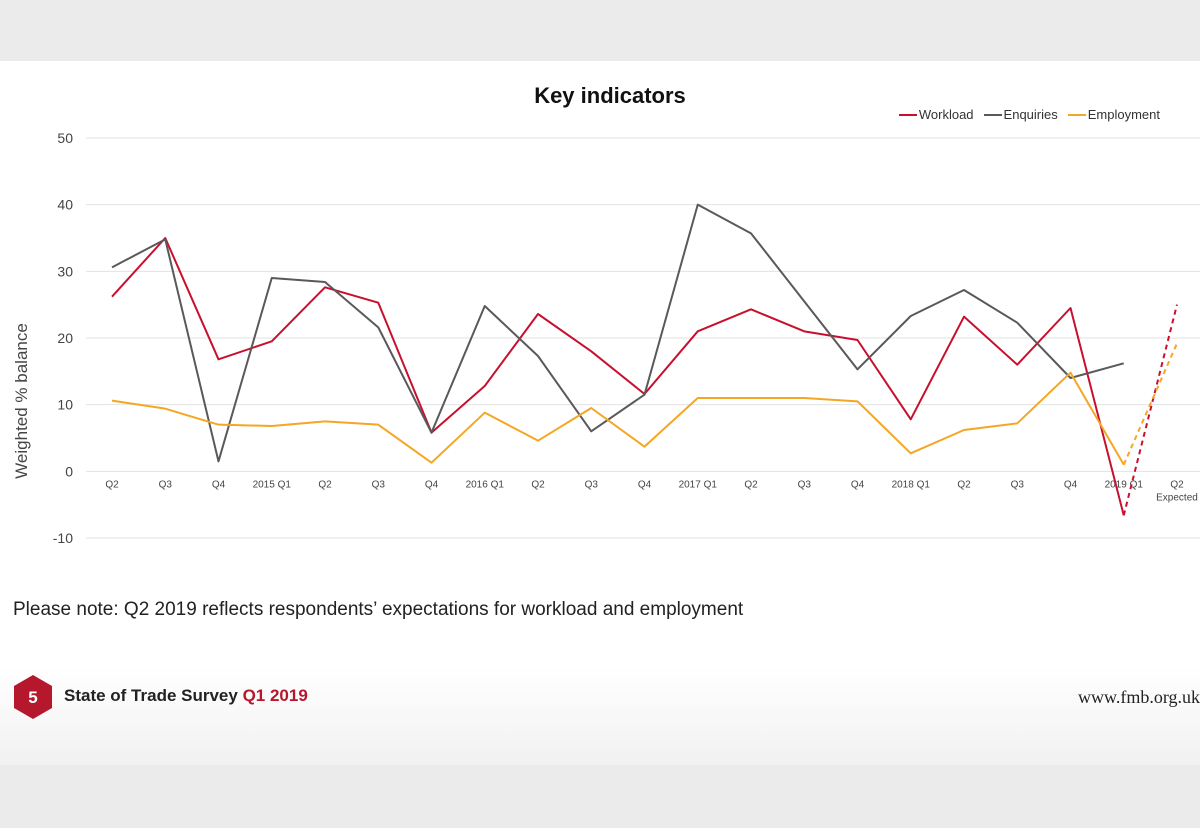 Image resolution: width=1200 pixels, height=828 pixels. I want to click on y-tick-label: 10, so click(65, 405).